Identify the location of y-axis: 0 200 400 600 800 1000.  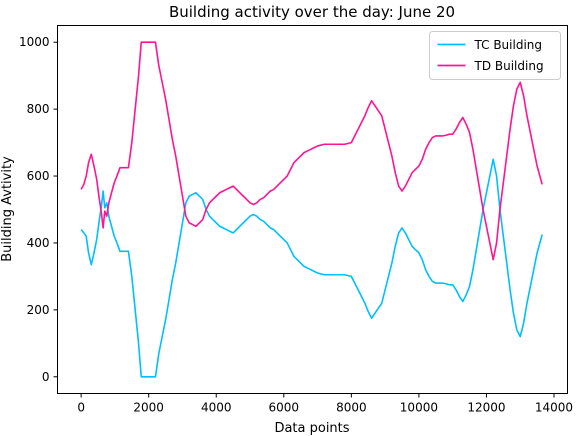
(38, 209).